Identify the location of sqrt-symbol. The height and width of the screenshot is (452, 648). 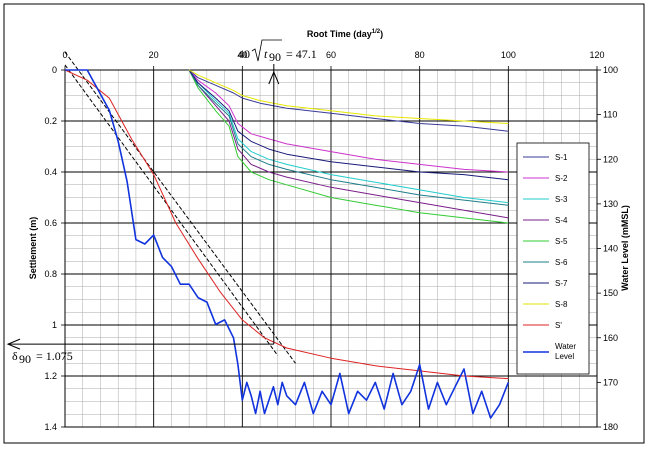
(266, 50).